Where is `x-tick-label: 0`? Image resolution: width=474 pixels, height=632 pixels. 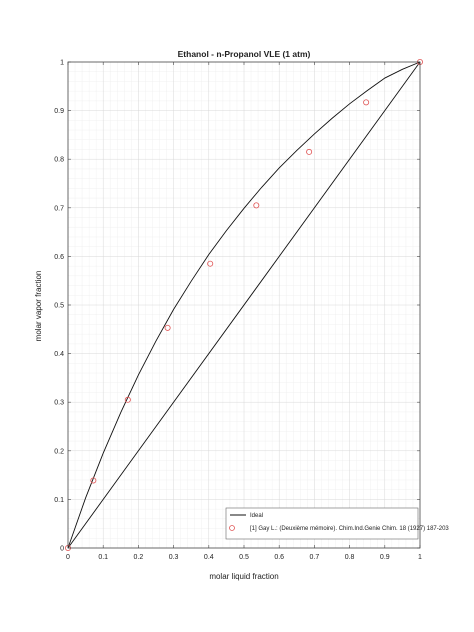
x-tick-label: 0 is located at coordinates (68, 557).